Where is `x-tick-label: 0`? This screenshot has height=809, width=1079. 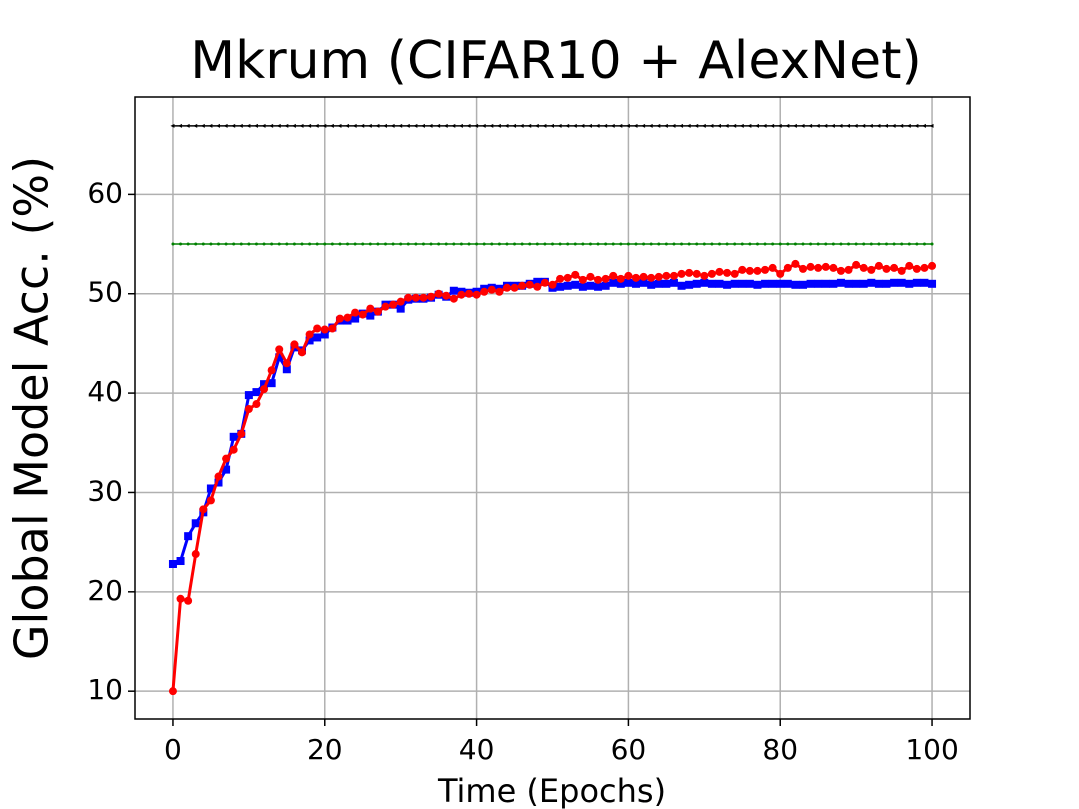
x-tick-label: 0 is located at coordinates (173, 749).